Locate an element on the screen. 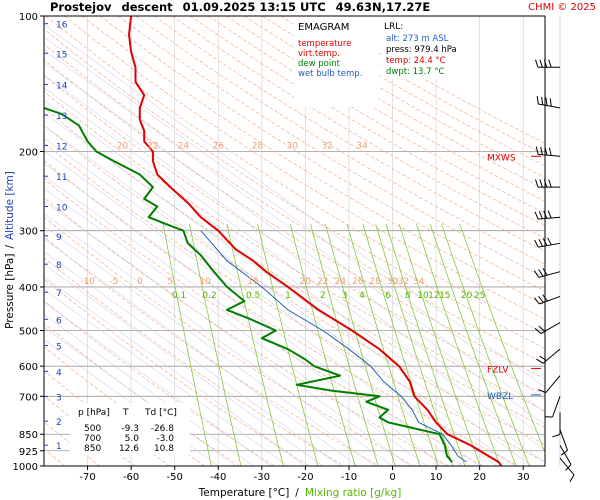  mixing-ratio-label: 15 is located at coordinates (444, 296).